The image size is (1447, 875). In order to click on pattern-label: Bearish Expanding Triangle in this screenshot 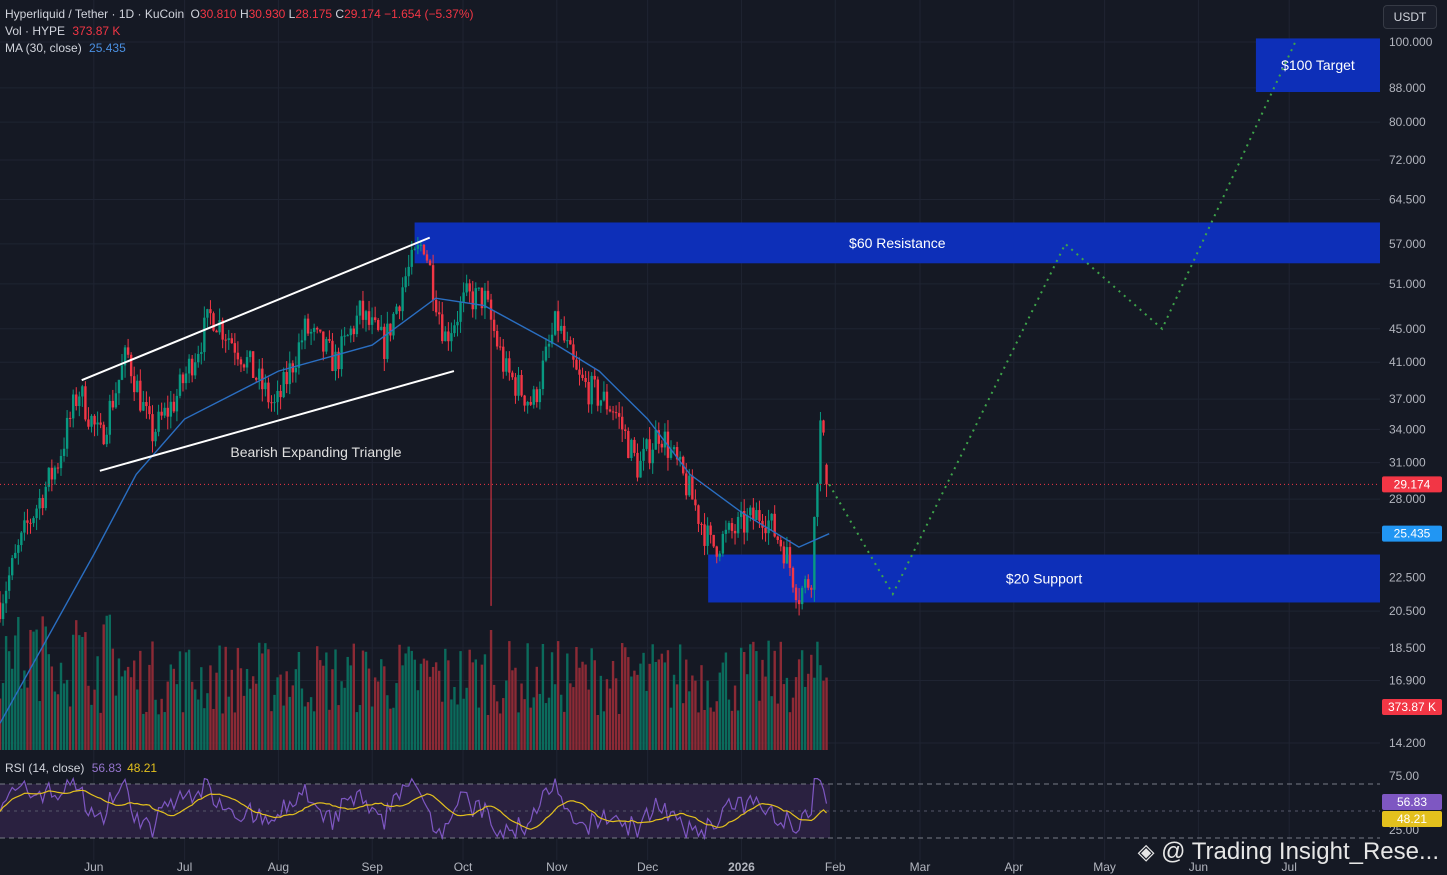, I will do `click(315, 452)`.